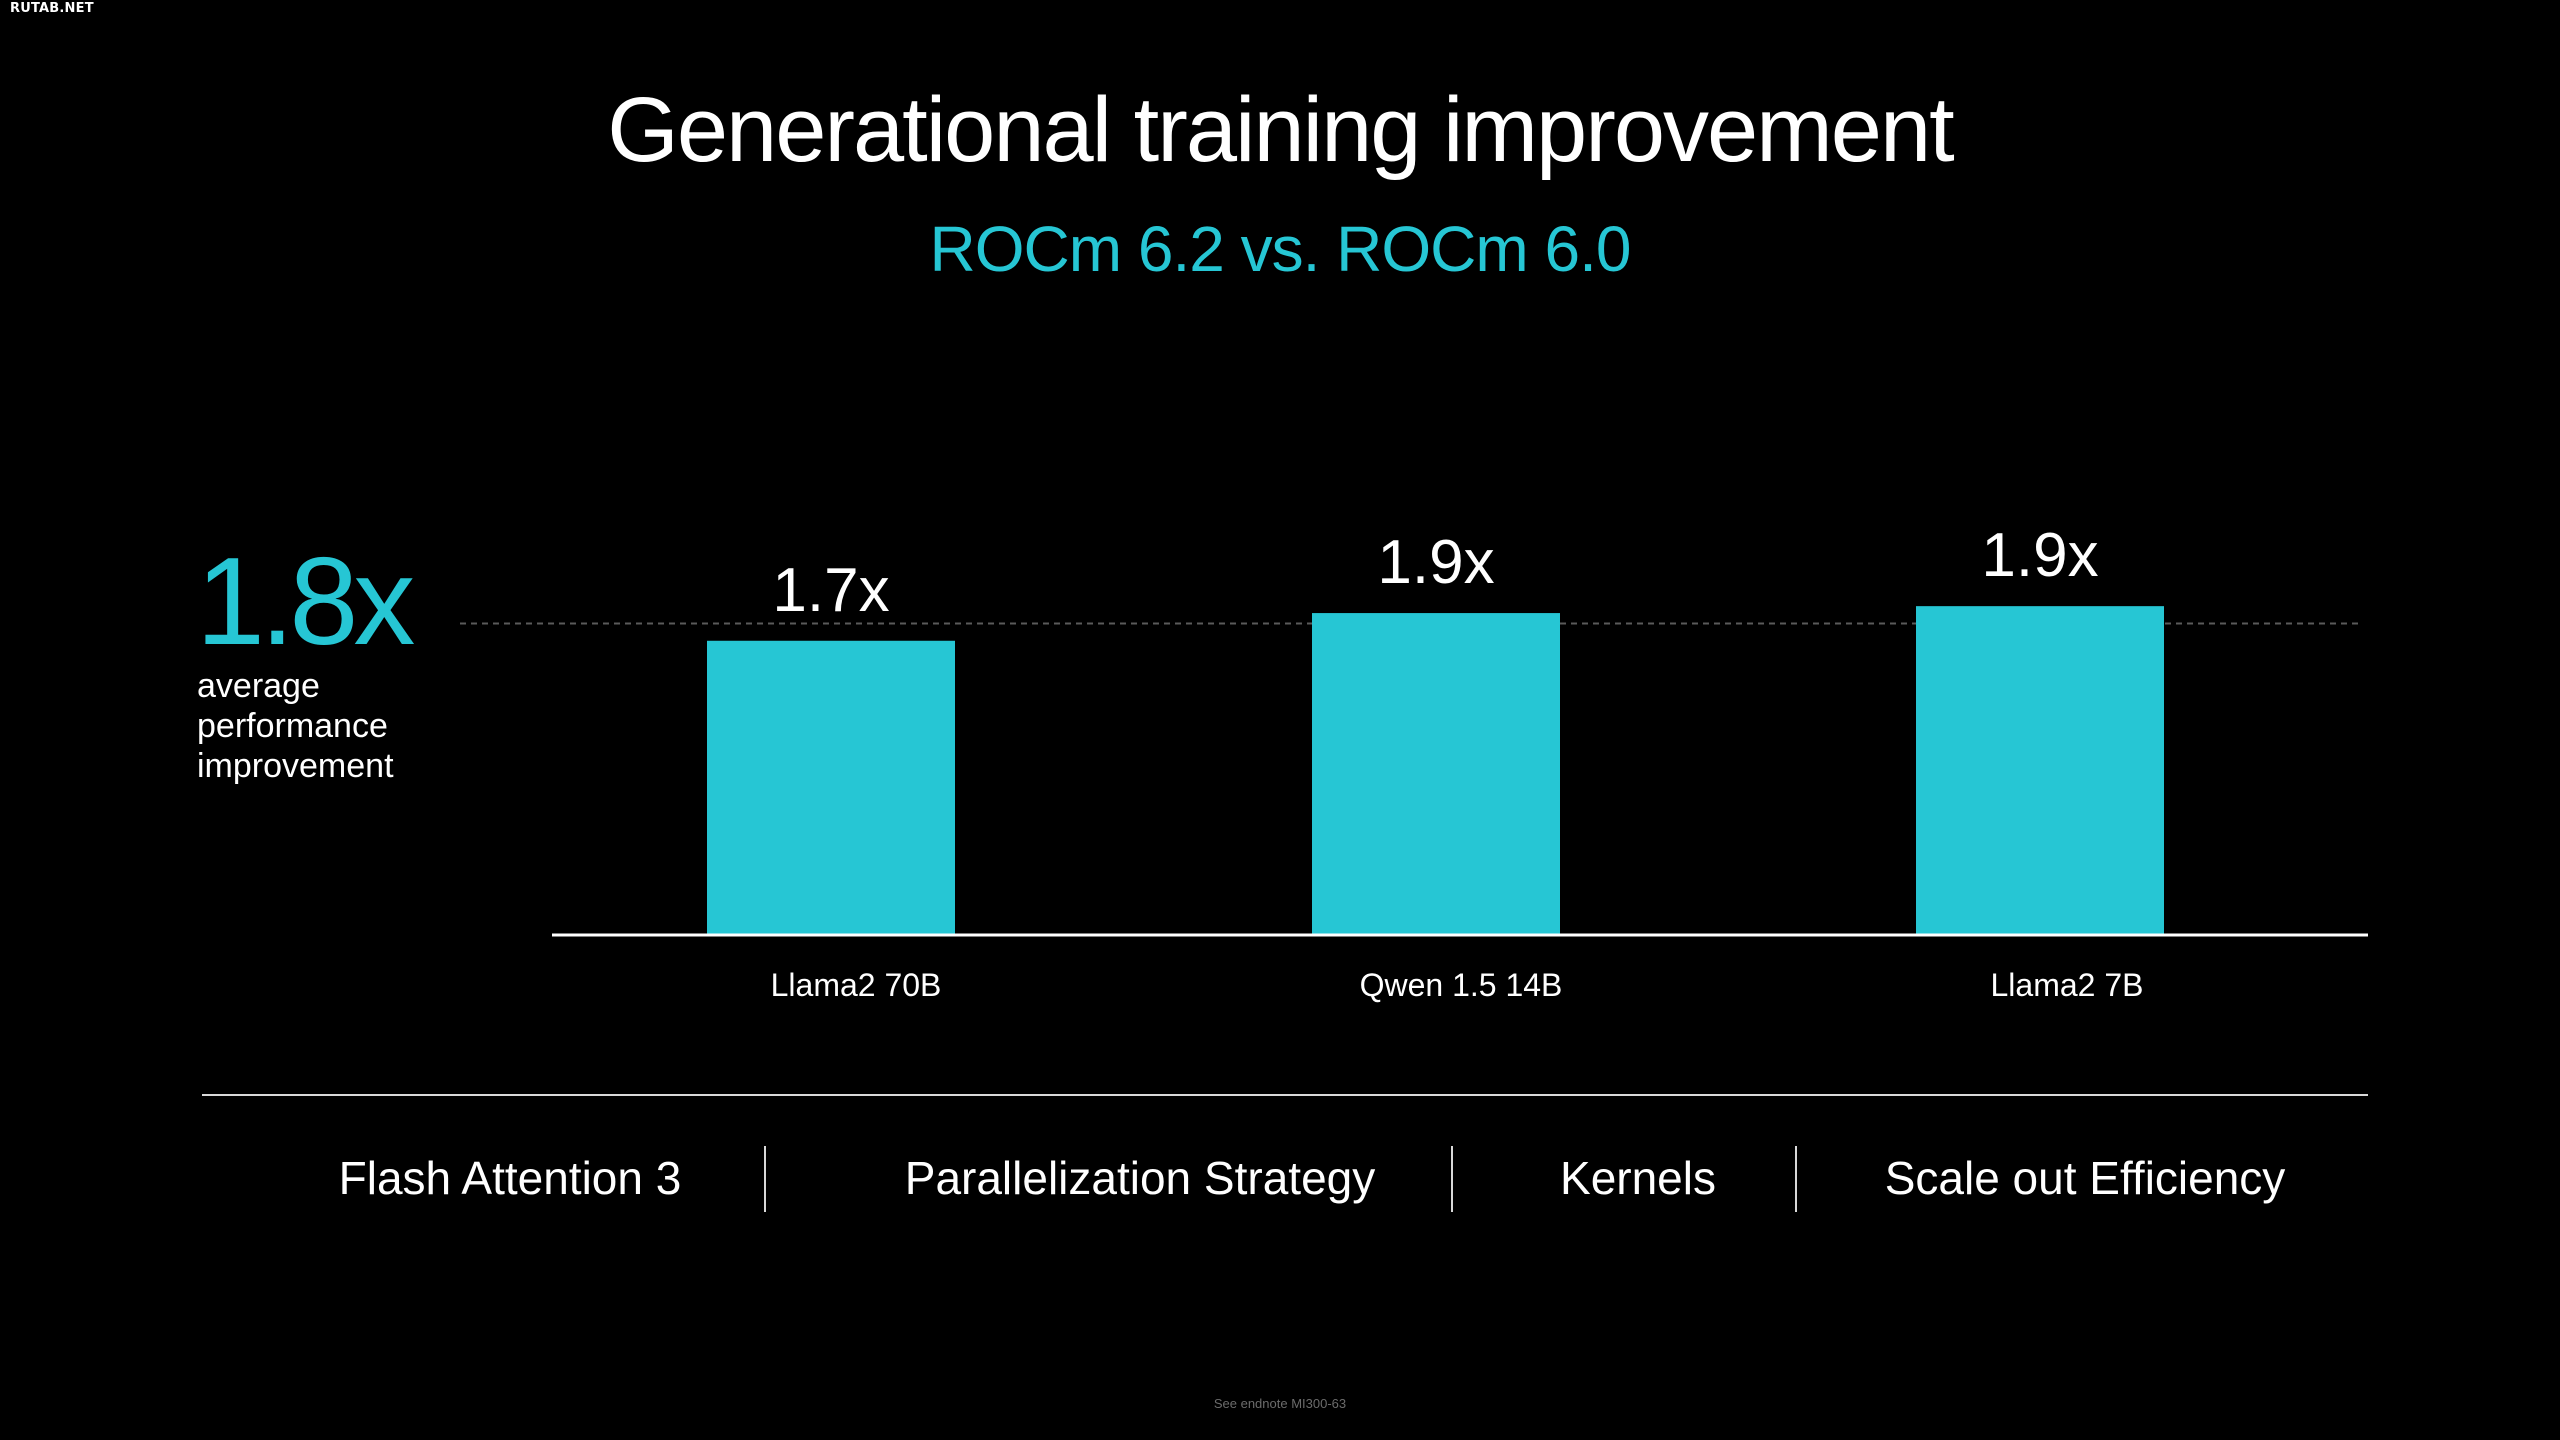  I want to click on footnote: See endnote MI300-63, so click(1280, 1403).